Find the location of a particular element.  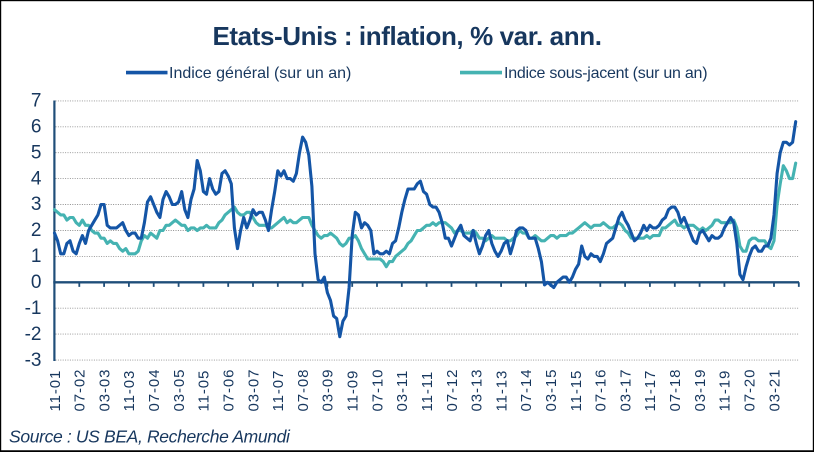

svg-text: 11-13 is located at coordinates (501, 391).